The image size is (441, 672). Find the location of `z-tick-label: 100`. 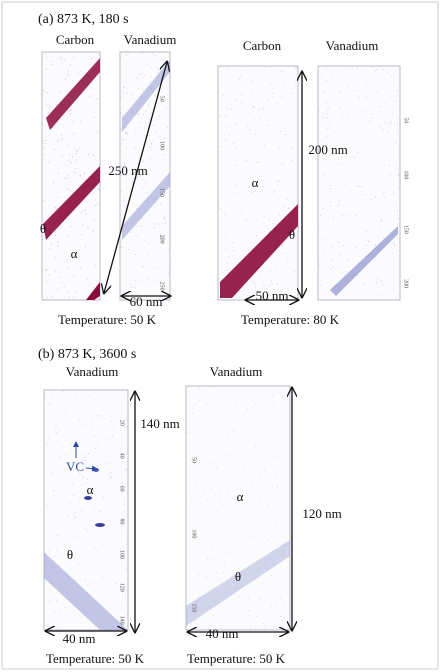

z-tick-label: 100 is located at coordinates (162, 145).